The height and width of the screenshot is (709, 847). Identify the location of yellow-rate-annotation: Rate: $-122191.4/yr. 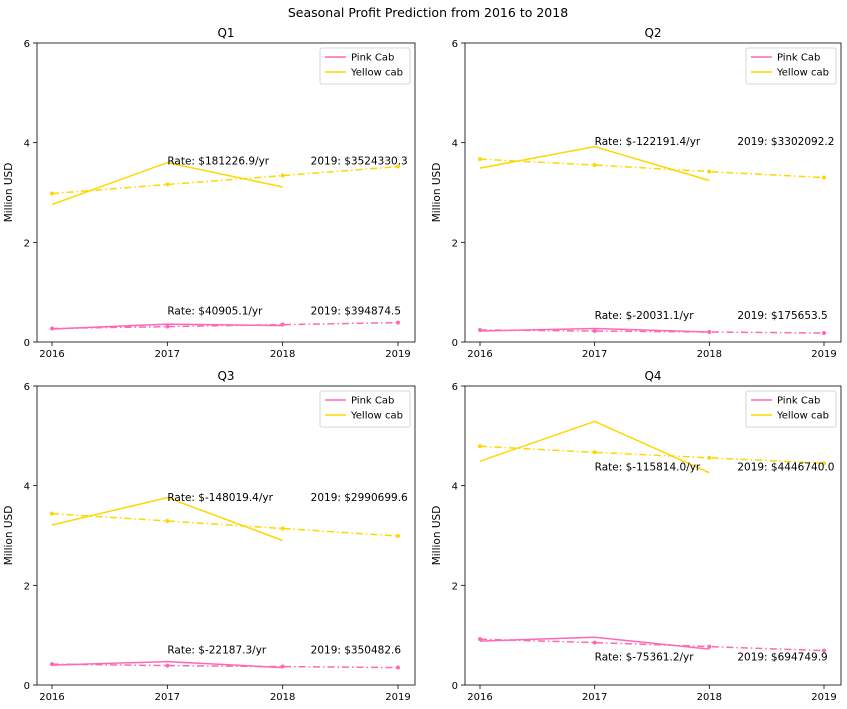
(648, 142).